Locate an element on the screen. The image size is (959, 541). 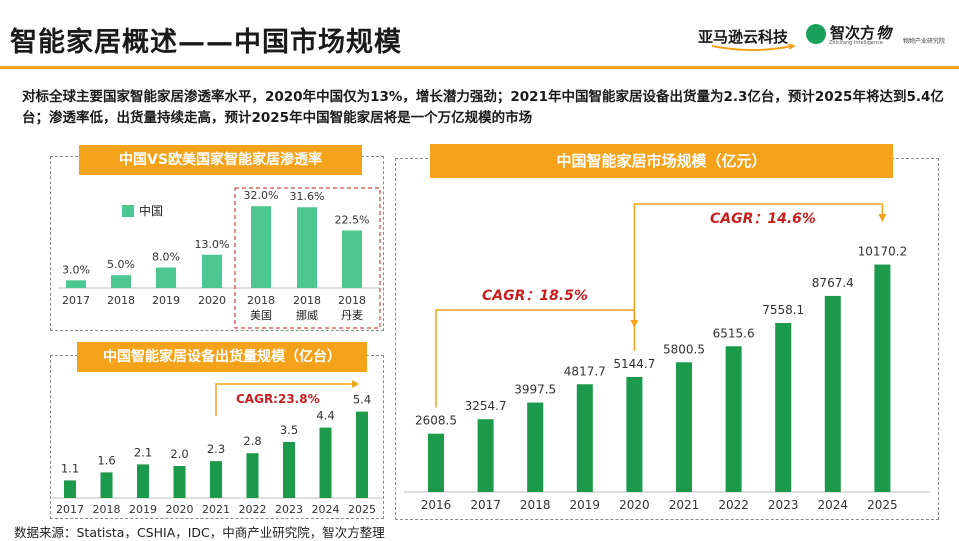
cagr-arrow is located at coordinates (283, 399).